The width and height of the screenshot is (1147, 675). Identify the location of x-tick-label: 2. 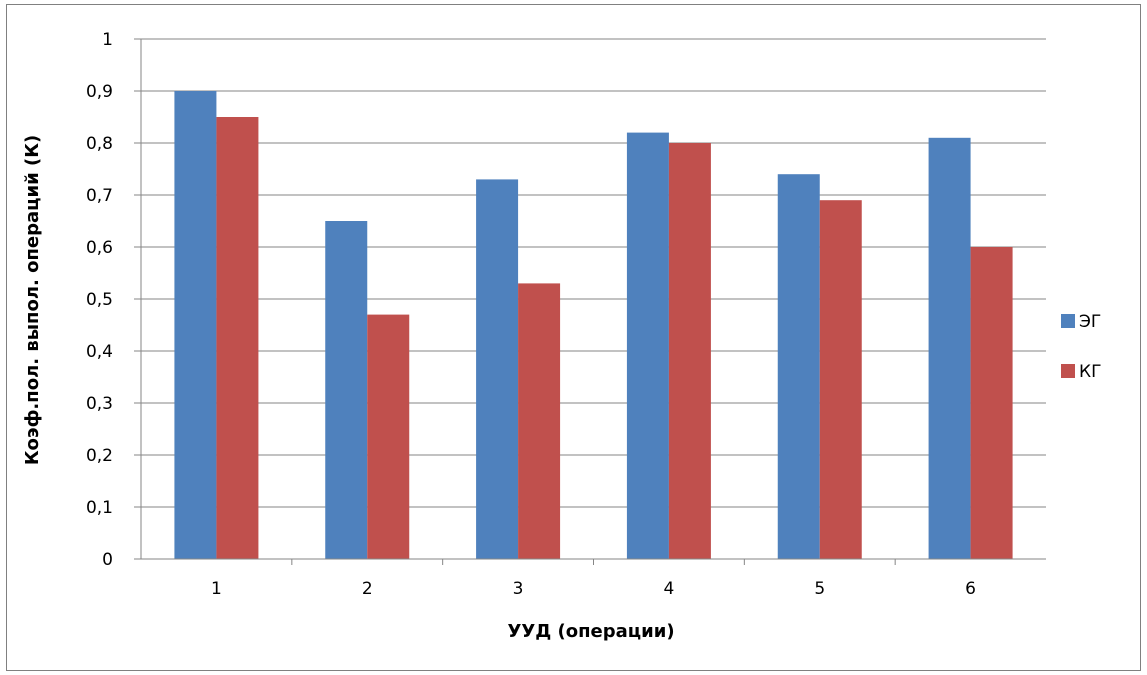
(367, 589).